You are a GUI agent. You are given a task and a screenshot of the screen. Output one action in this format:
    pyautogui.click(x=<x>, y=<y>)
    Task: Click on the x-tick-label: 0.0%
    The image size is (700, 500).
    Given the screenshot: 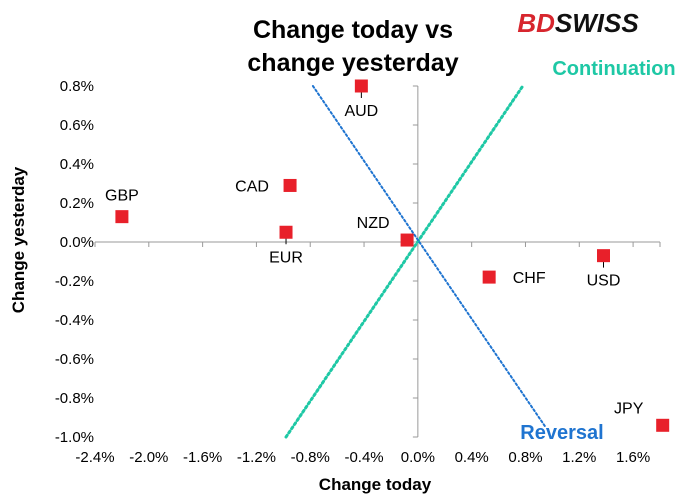 What is the action you would take?
    pyautogui.click(x=418, y=457)
    